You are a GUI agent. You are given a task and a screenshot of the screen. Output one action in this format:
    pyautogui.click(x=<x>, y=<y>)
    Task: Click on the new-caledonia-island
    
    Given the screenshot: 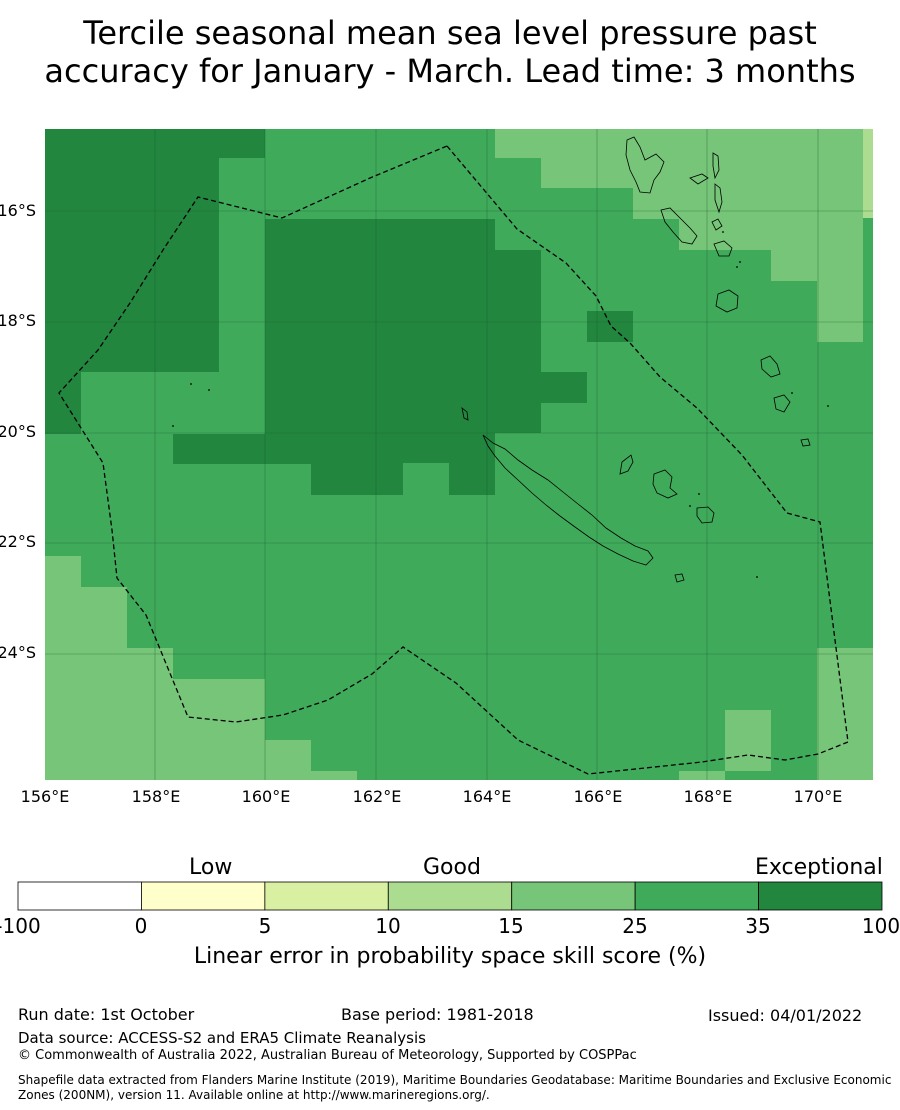 What is the action you would take?
    pyautogui.click(x=568, y=500)
    